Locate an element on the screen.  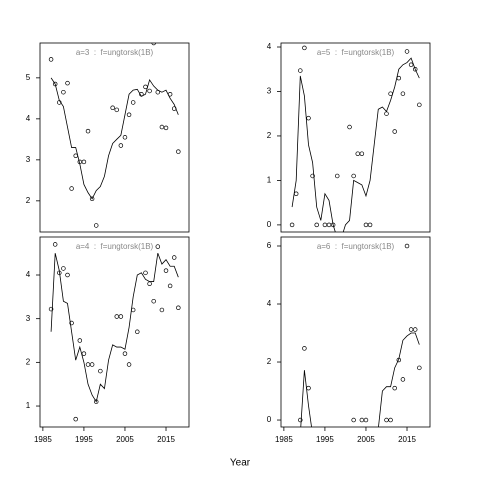
panel-title: a=6 : f=ungtorsk(1B) is located at coordinates (356, 246).